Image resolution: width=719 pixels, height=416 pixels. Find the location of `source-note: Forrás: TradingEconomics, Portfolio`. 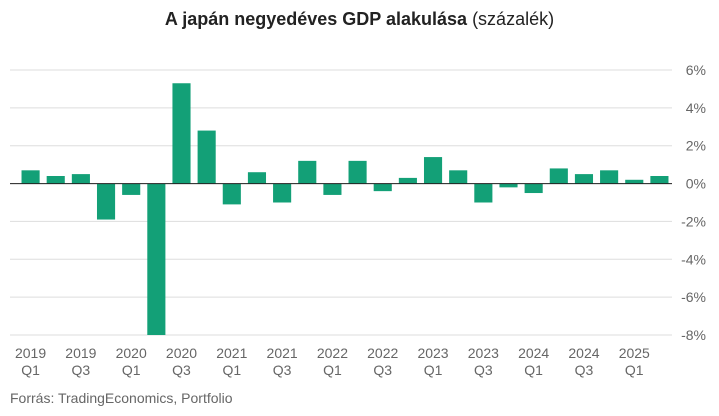

source-note: Forrás: TradingEconomics, Portfolio is located at coordinates (121, 398).